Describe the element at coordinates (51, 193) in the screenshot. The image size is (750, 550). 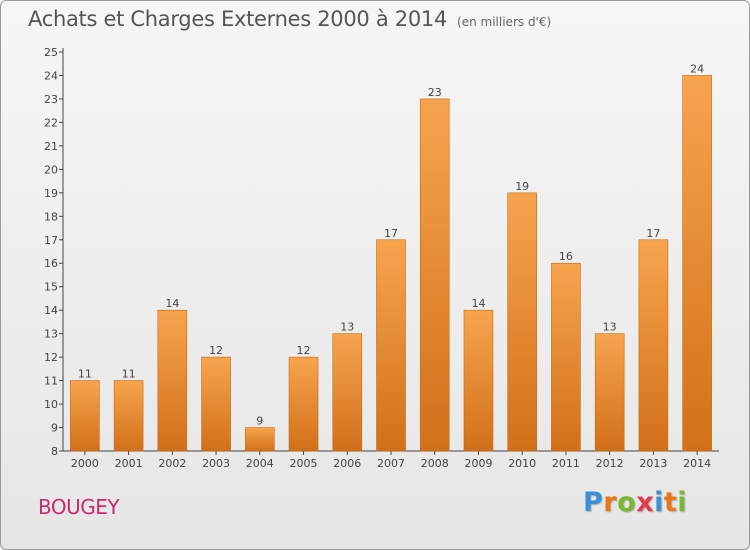
I see `y-tick-label: 19` at that location.